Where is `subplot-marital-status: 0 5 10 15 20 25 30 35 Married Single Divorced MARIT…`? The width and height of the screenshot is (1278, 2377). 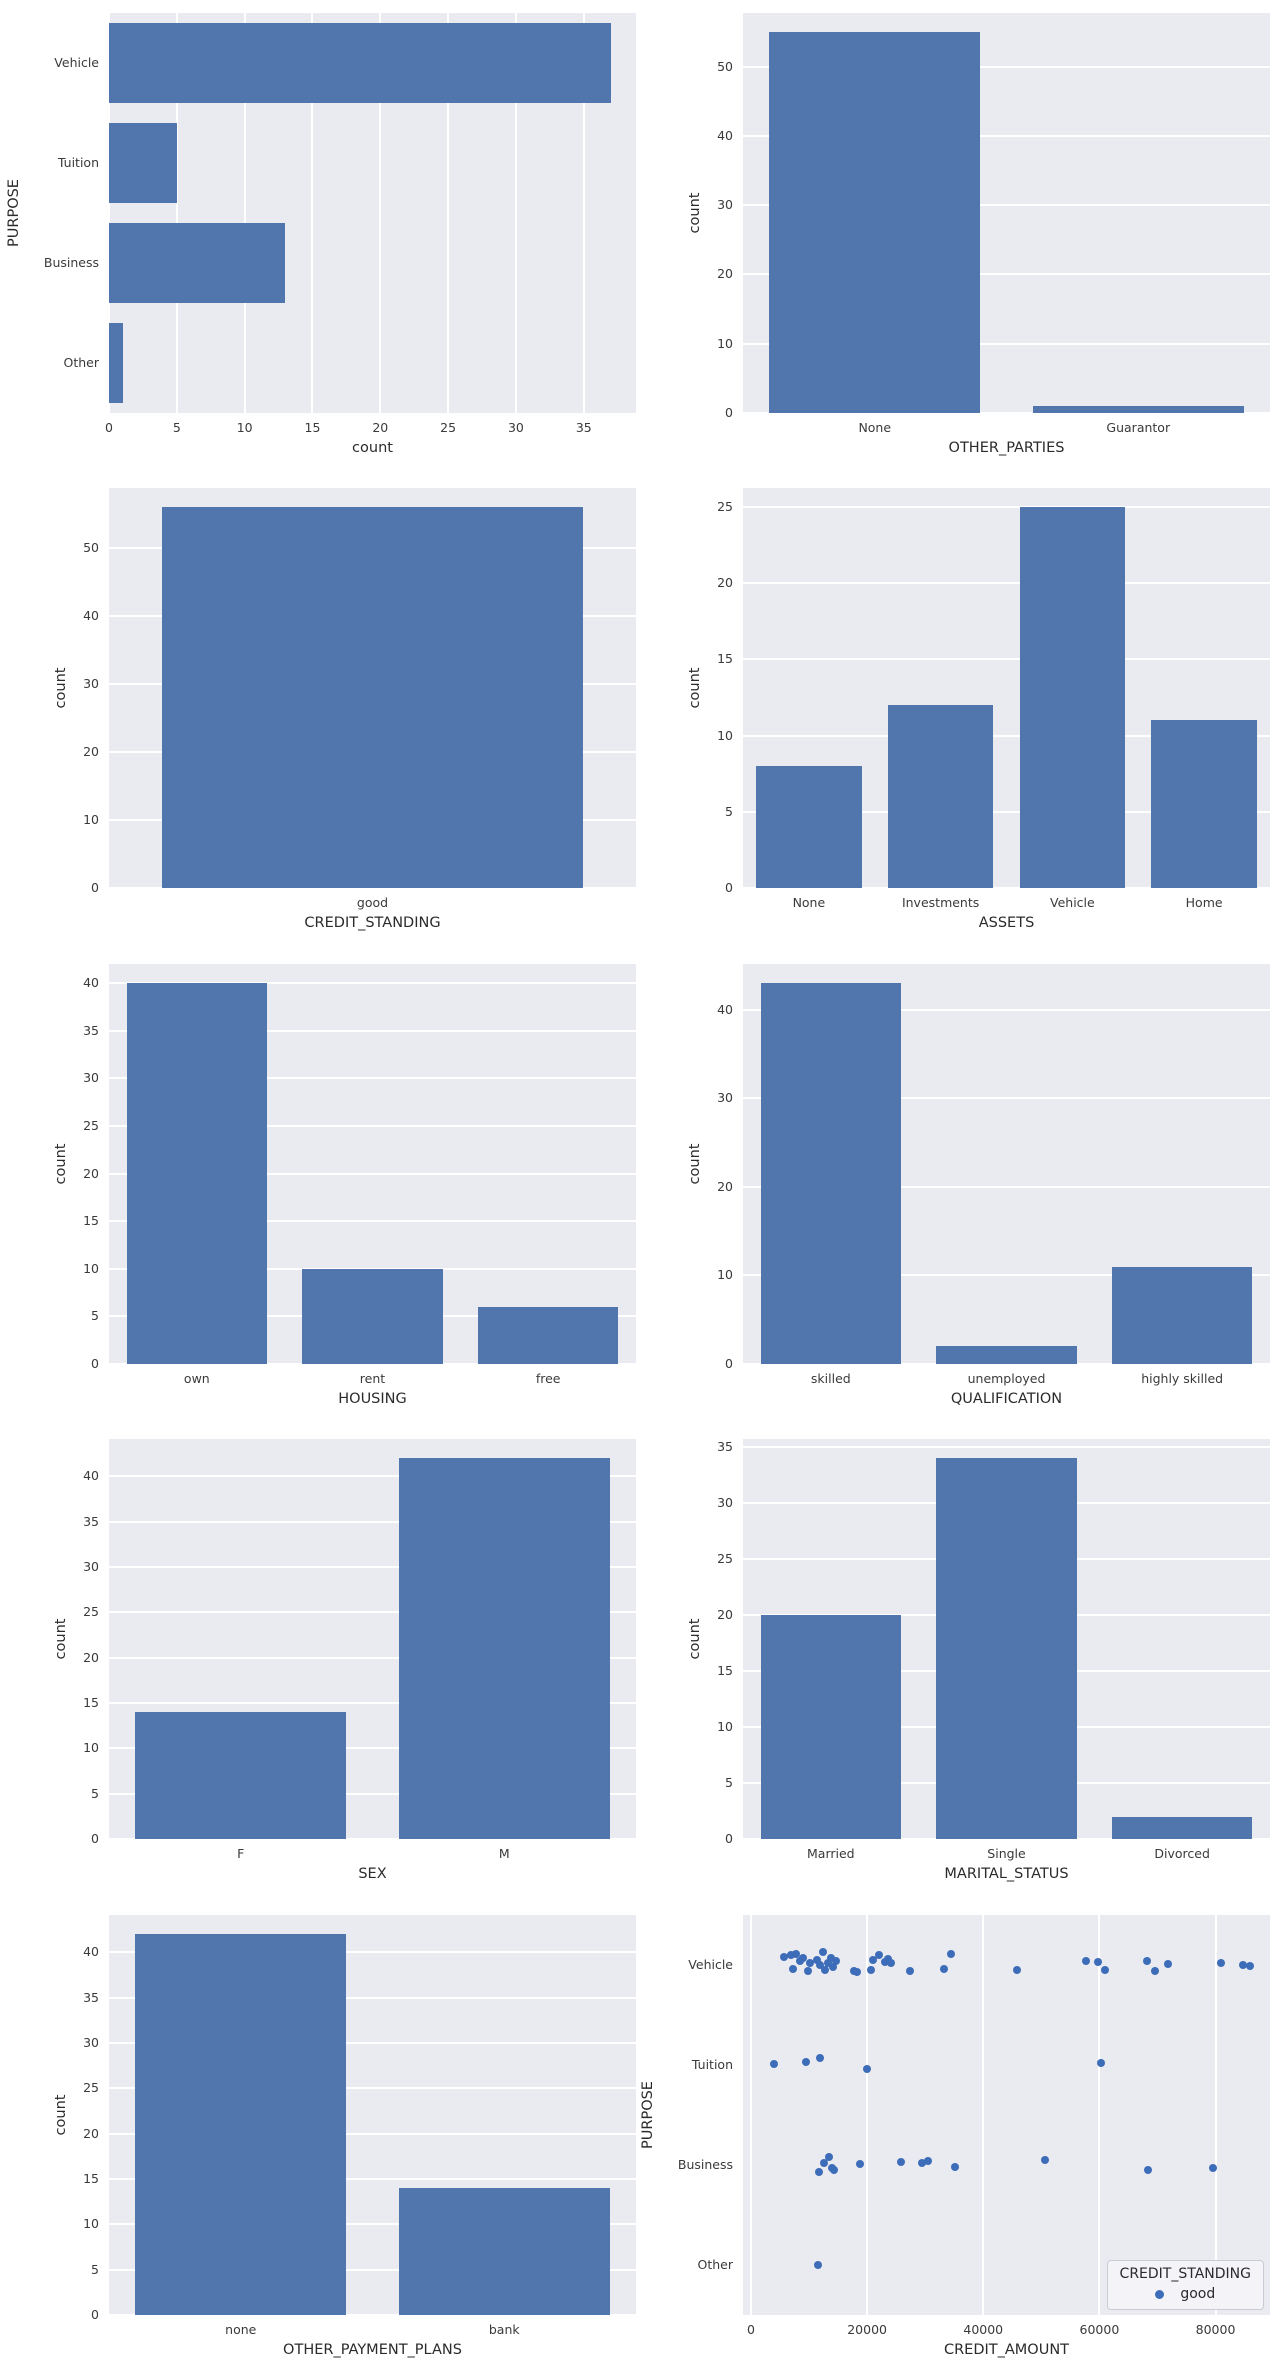
subplot-marital-status: 0 5 10 15 20 25 30 35 Married Single Divorced MARIT… is located at coordinates (958, 1663).